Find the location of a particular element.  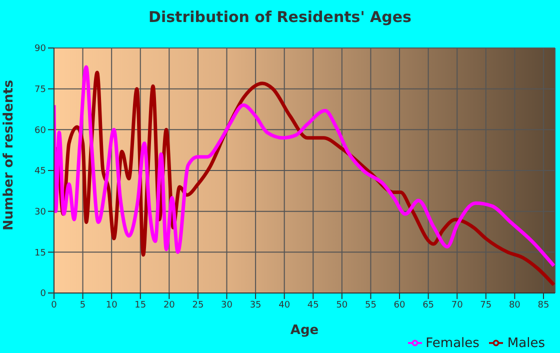

x-tick-label: 0 is located at coordinates (54, 305).